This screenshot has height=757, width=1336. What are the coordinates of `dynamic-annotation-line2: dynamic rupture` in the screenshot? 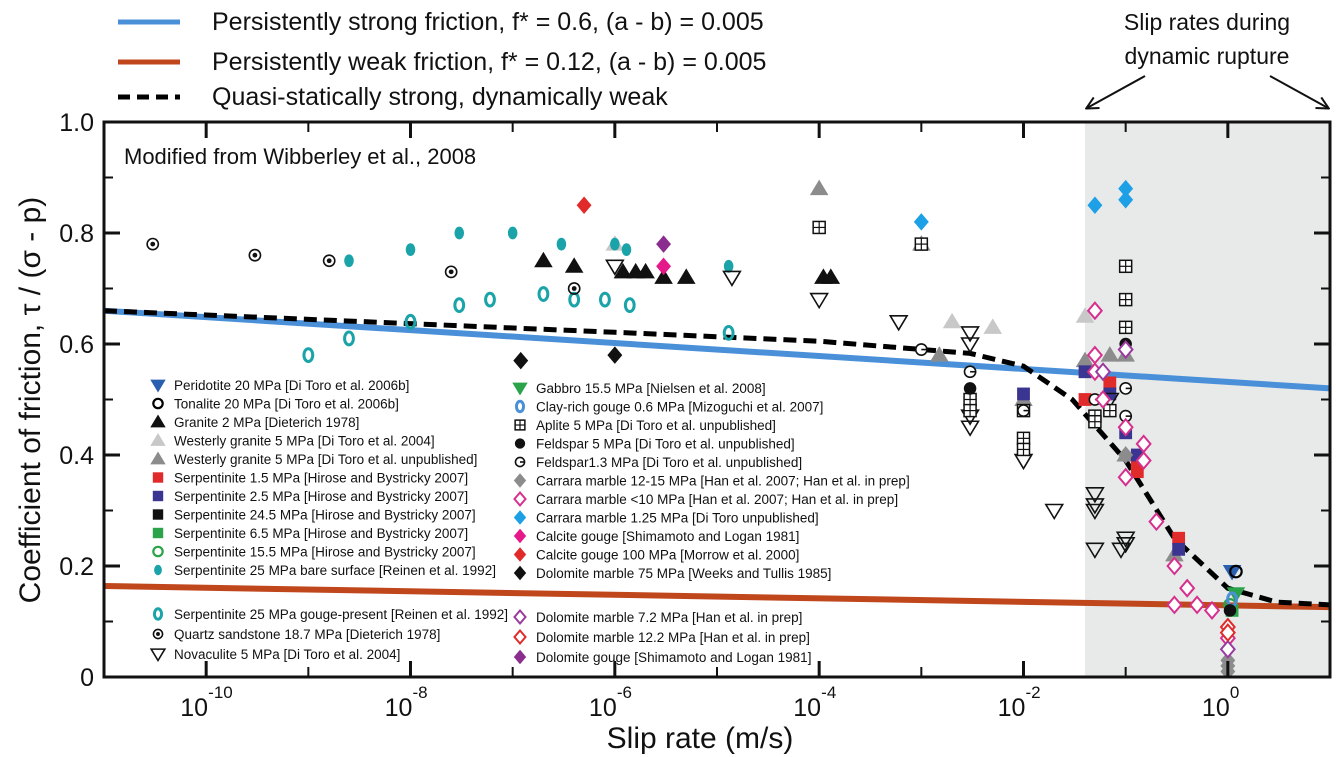 It's located at (1207, 56).